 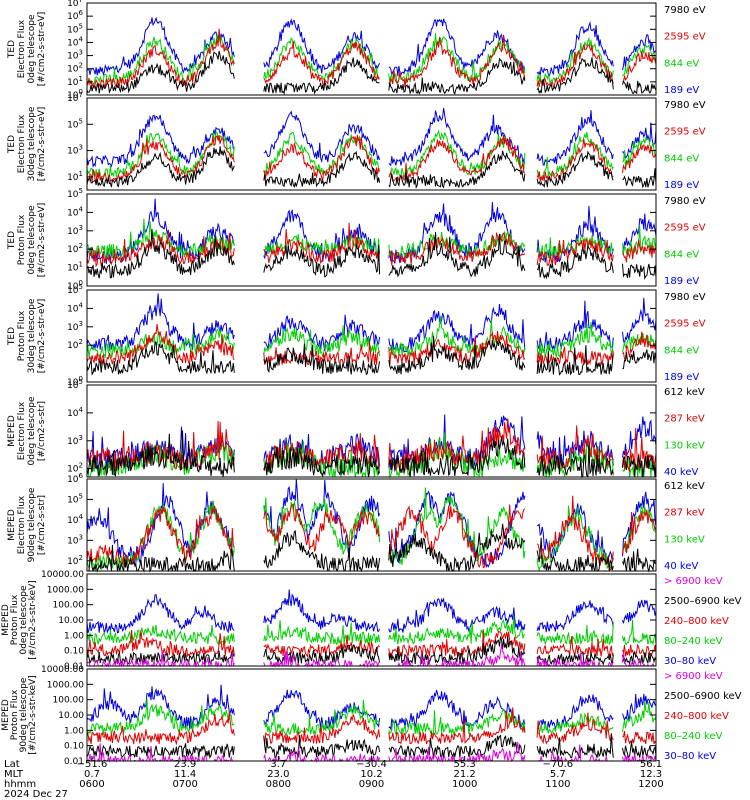 I want to click on ted-p-30-legend-2: 844 eV, so click(x=681, y=350).